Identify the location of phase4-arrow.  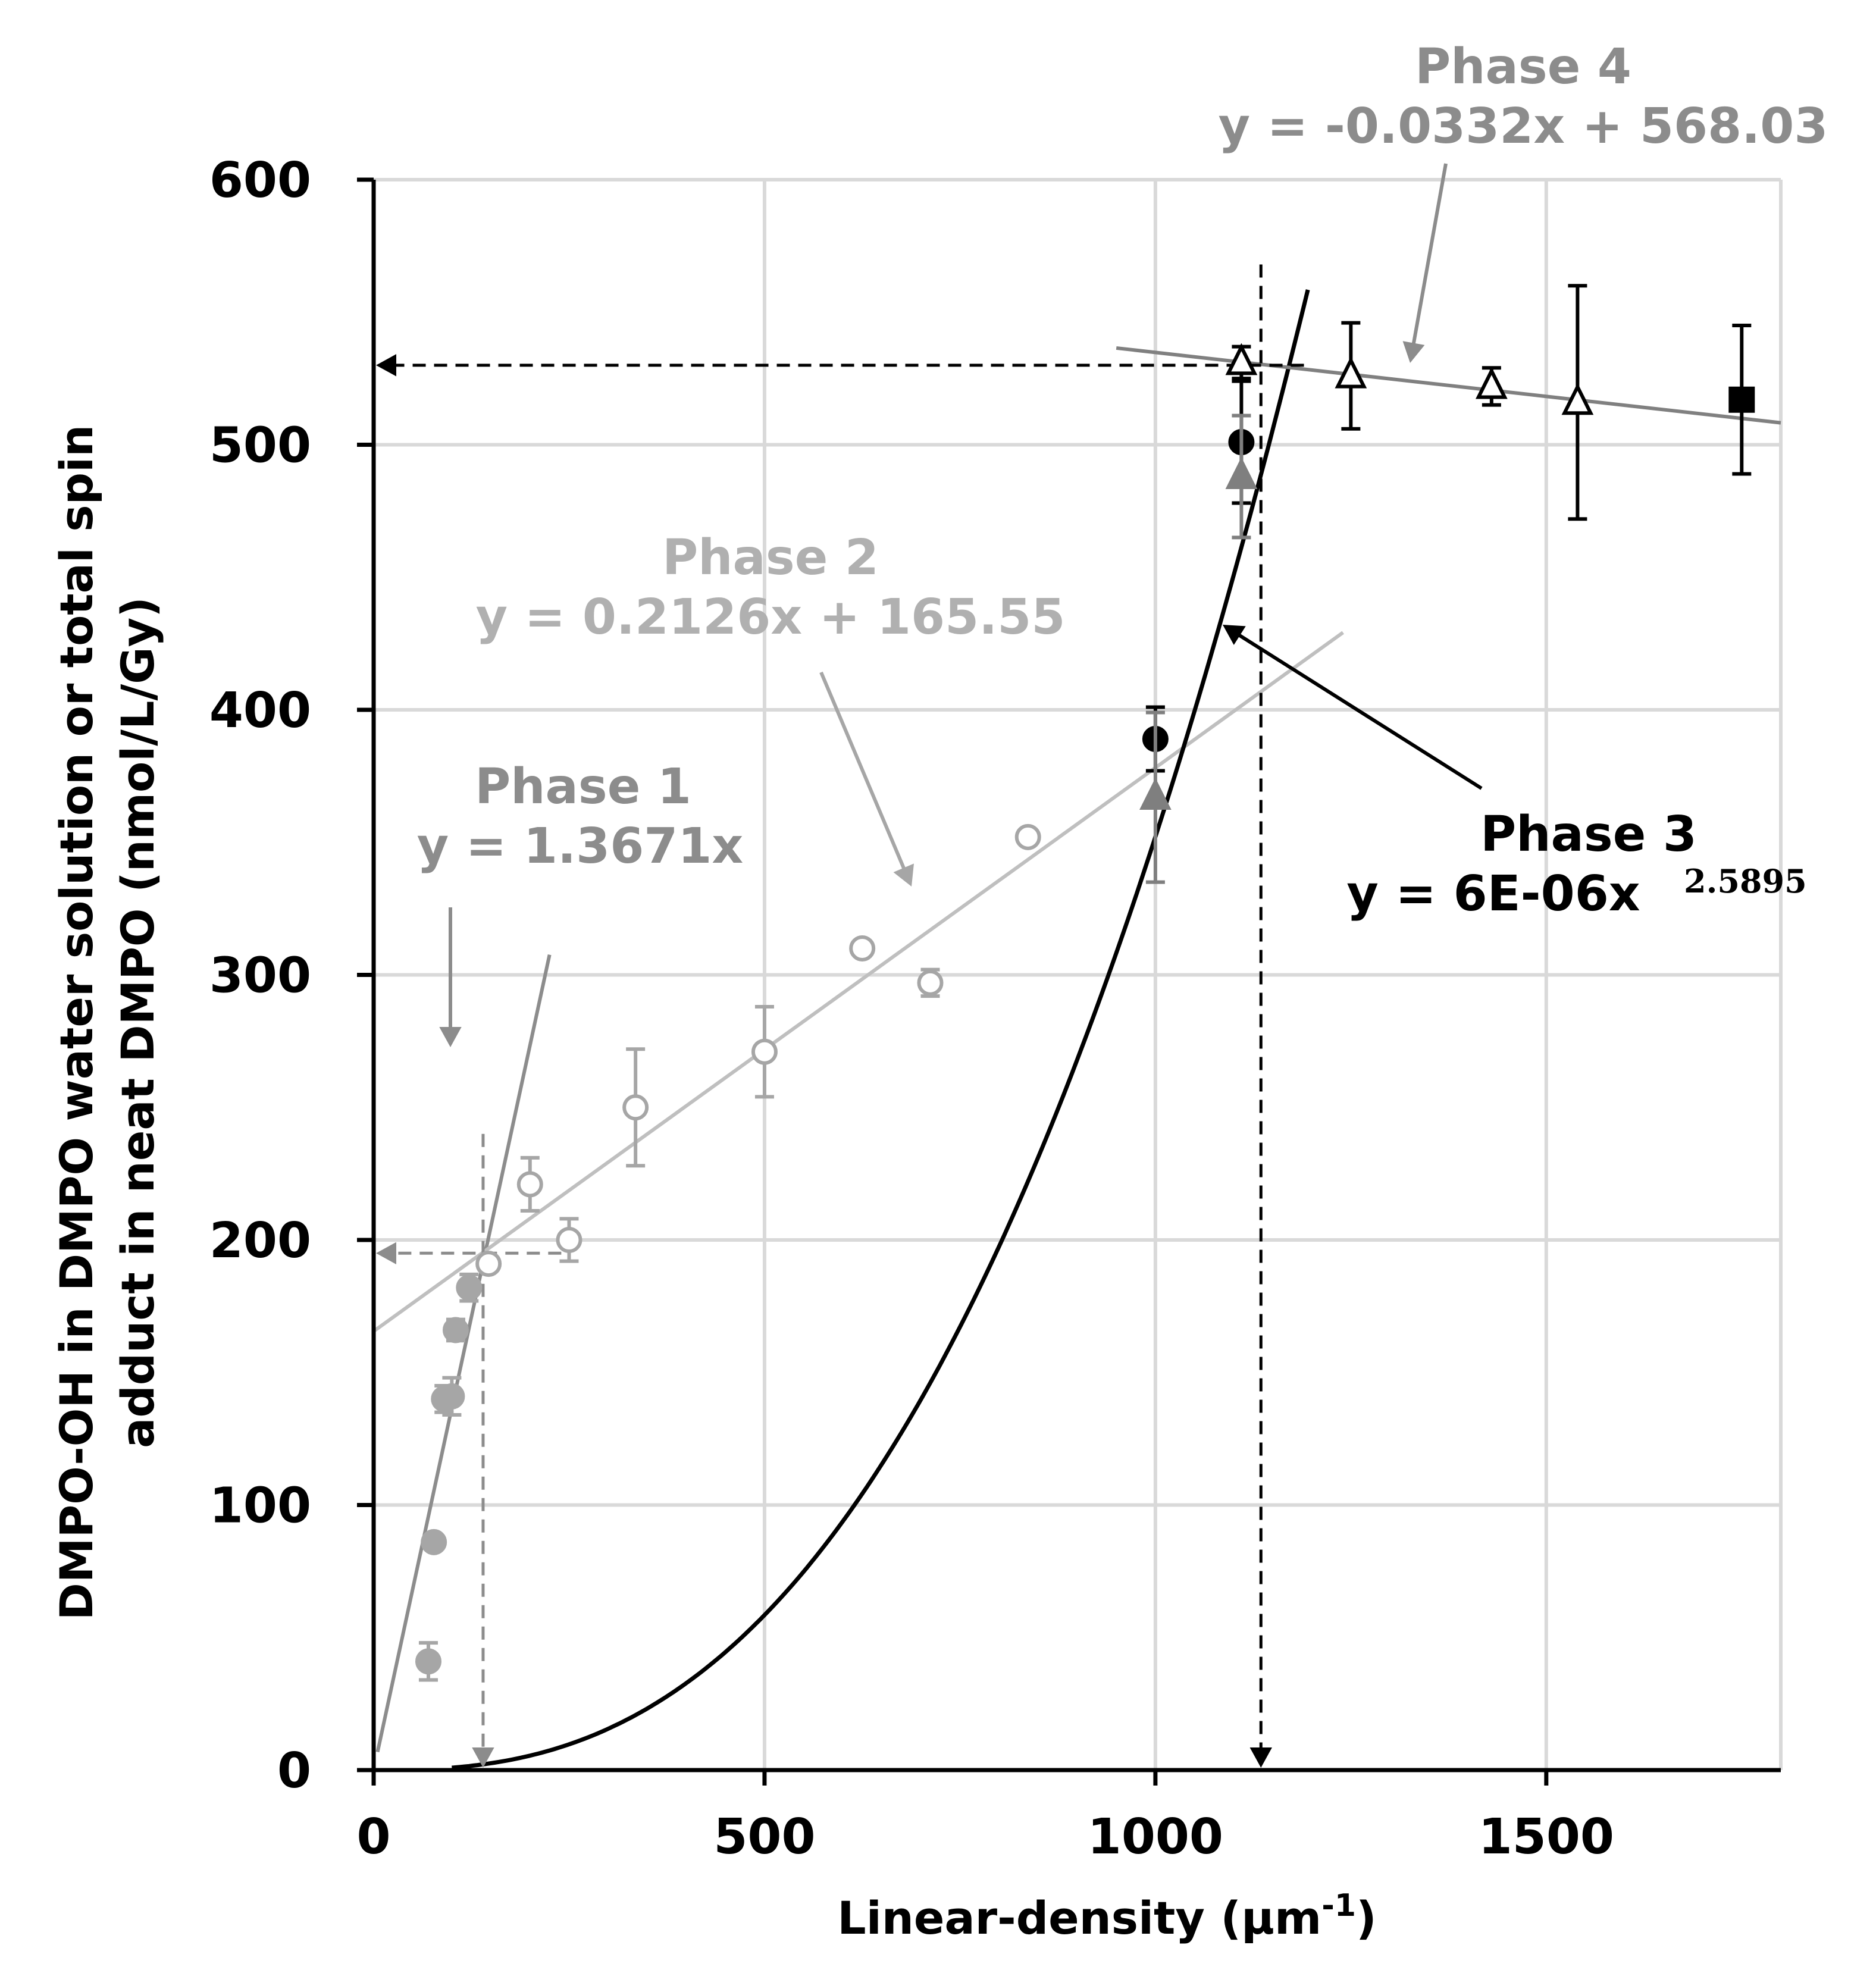
(1430, 255).